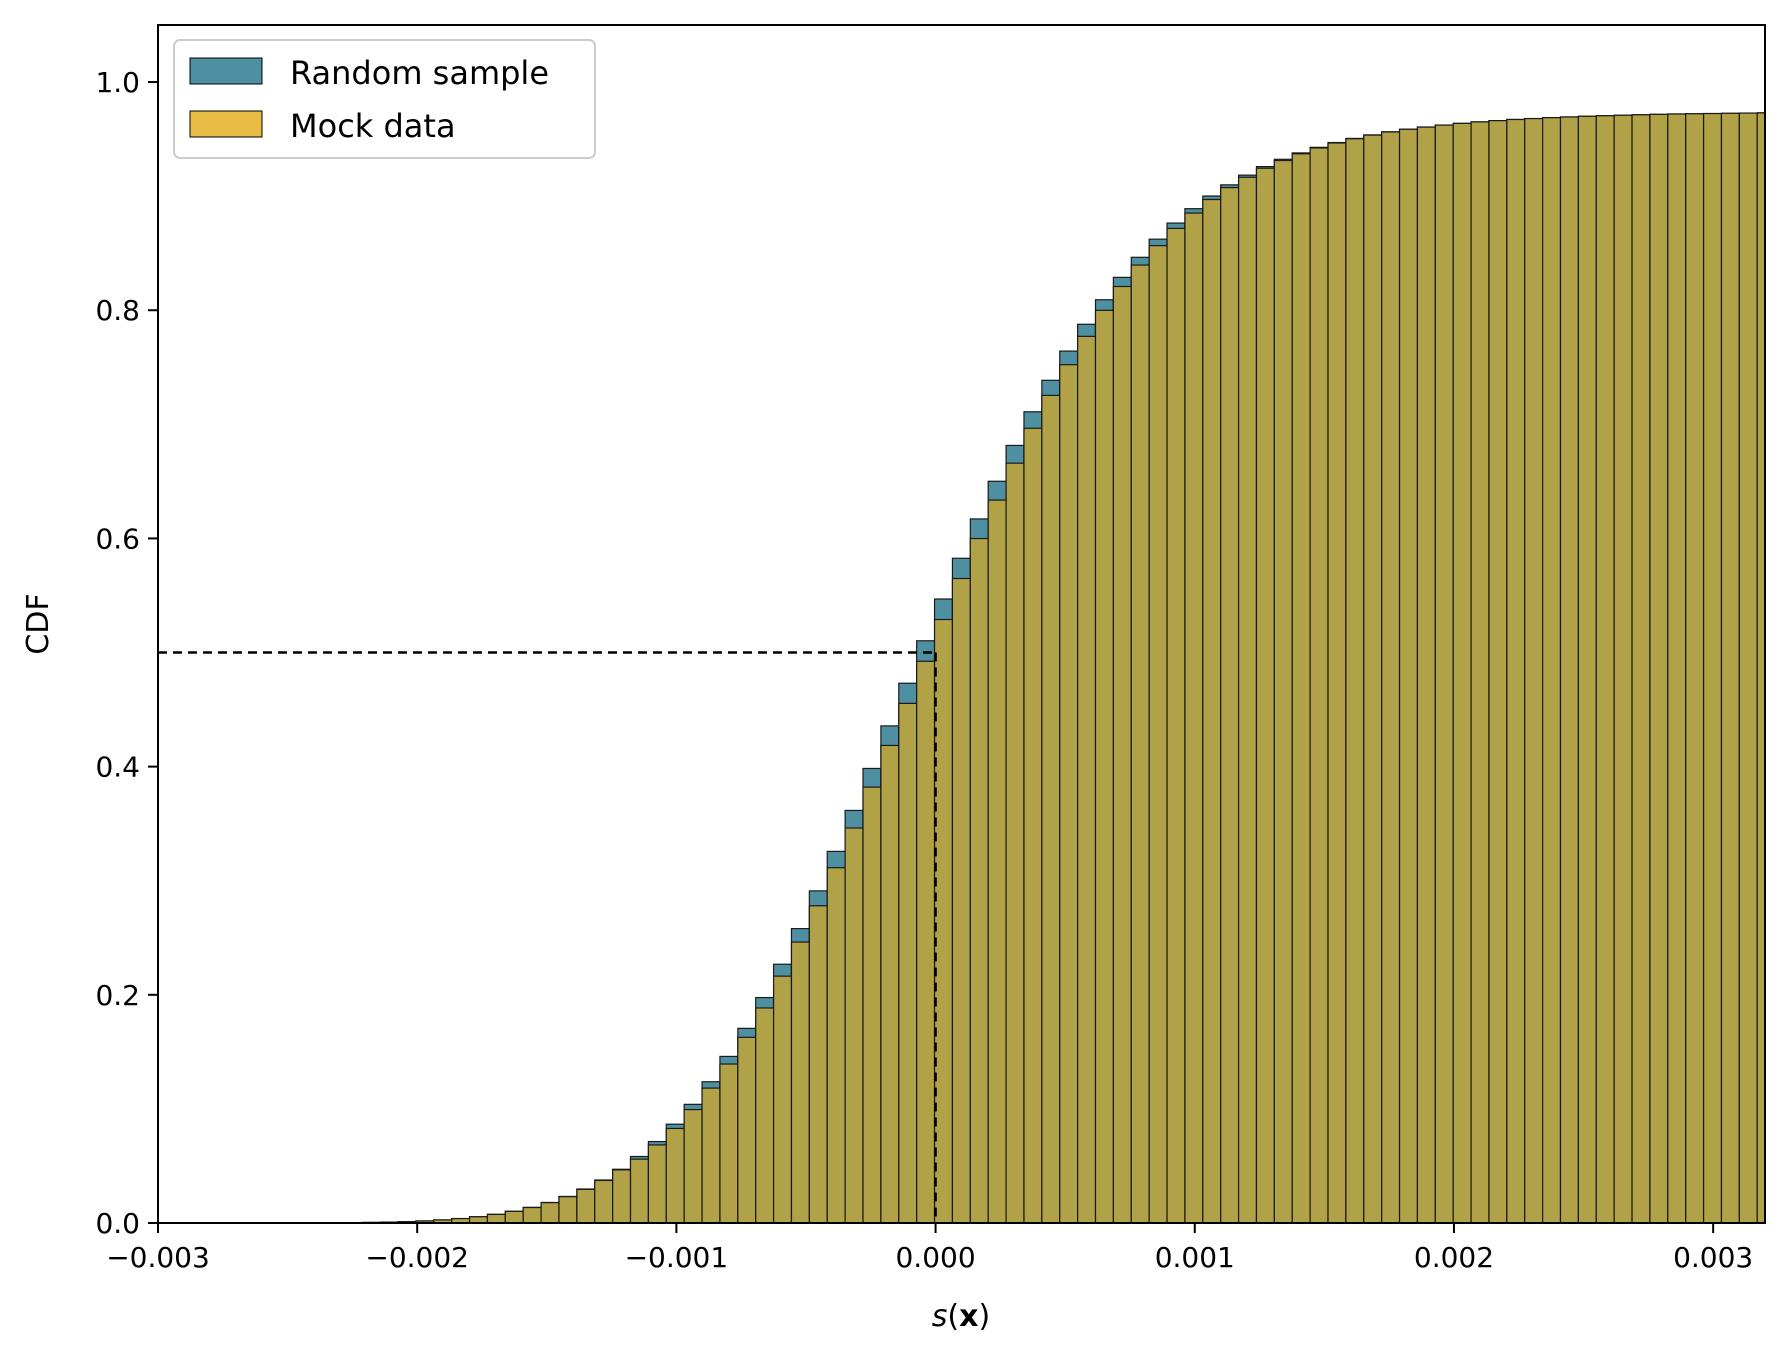 This screenshot has width=1781, height=1350. Describe the element at coordinates (38, 623) in the screenshot. I see `y-axis-label: CDF` at that location.